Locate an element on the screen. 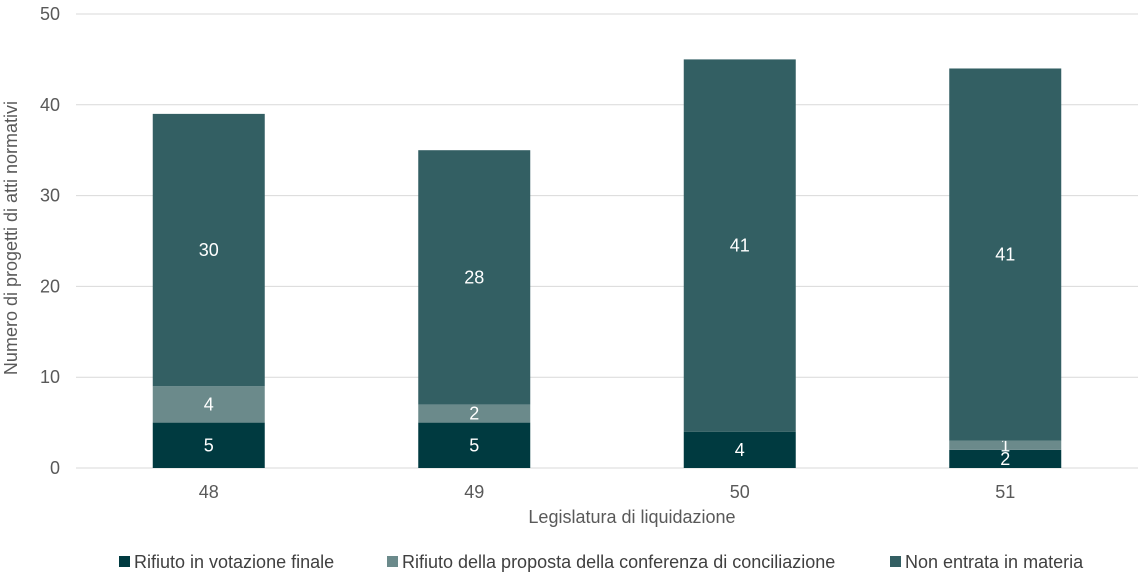 The image size is (1138, 582). data-label: 1 is located at coordinates (1005, 445).